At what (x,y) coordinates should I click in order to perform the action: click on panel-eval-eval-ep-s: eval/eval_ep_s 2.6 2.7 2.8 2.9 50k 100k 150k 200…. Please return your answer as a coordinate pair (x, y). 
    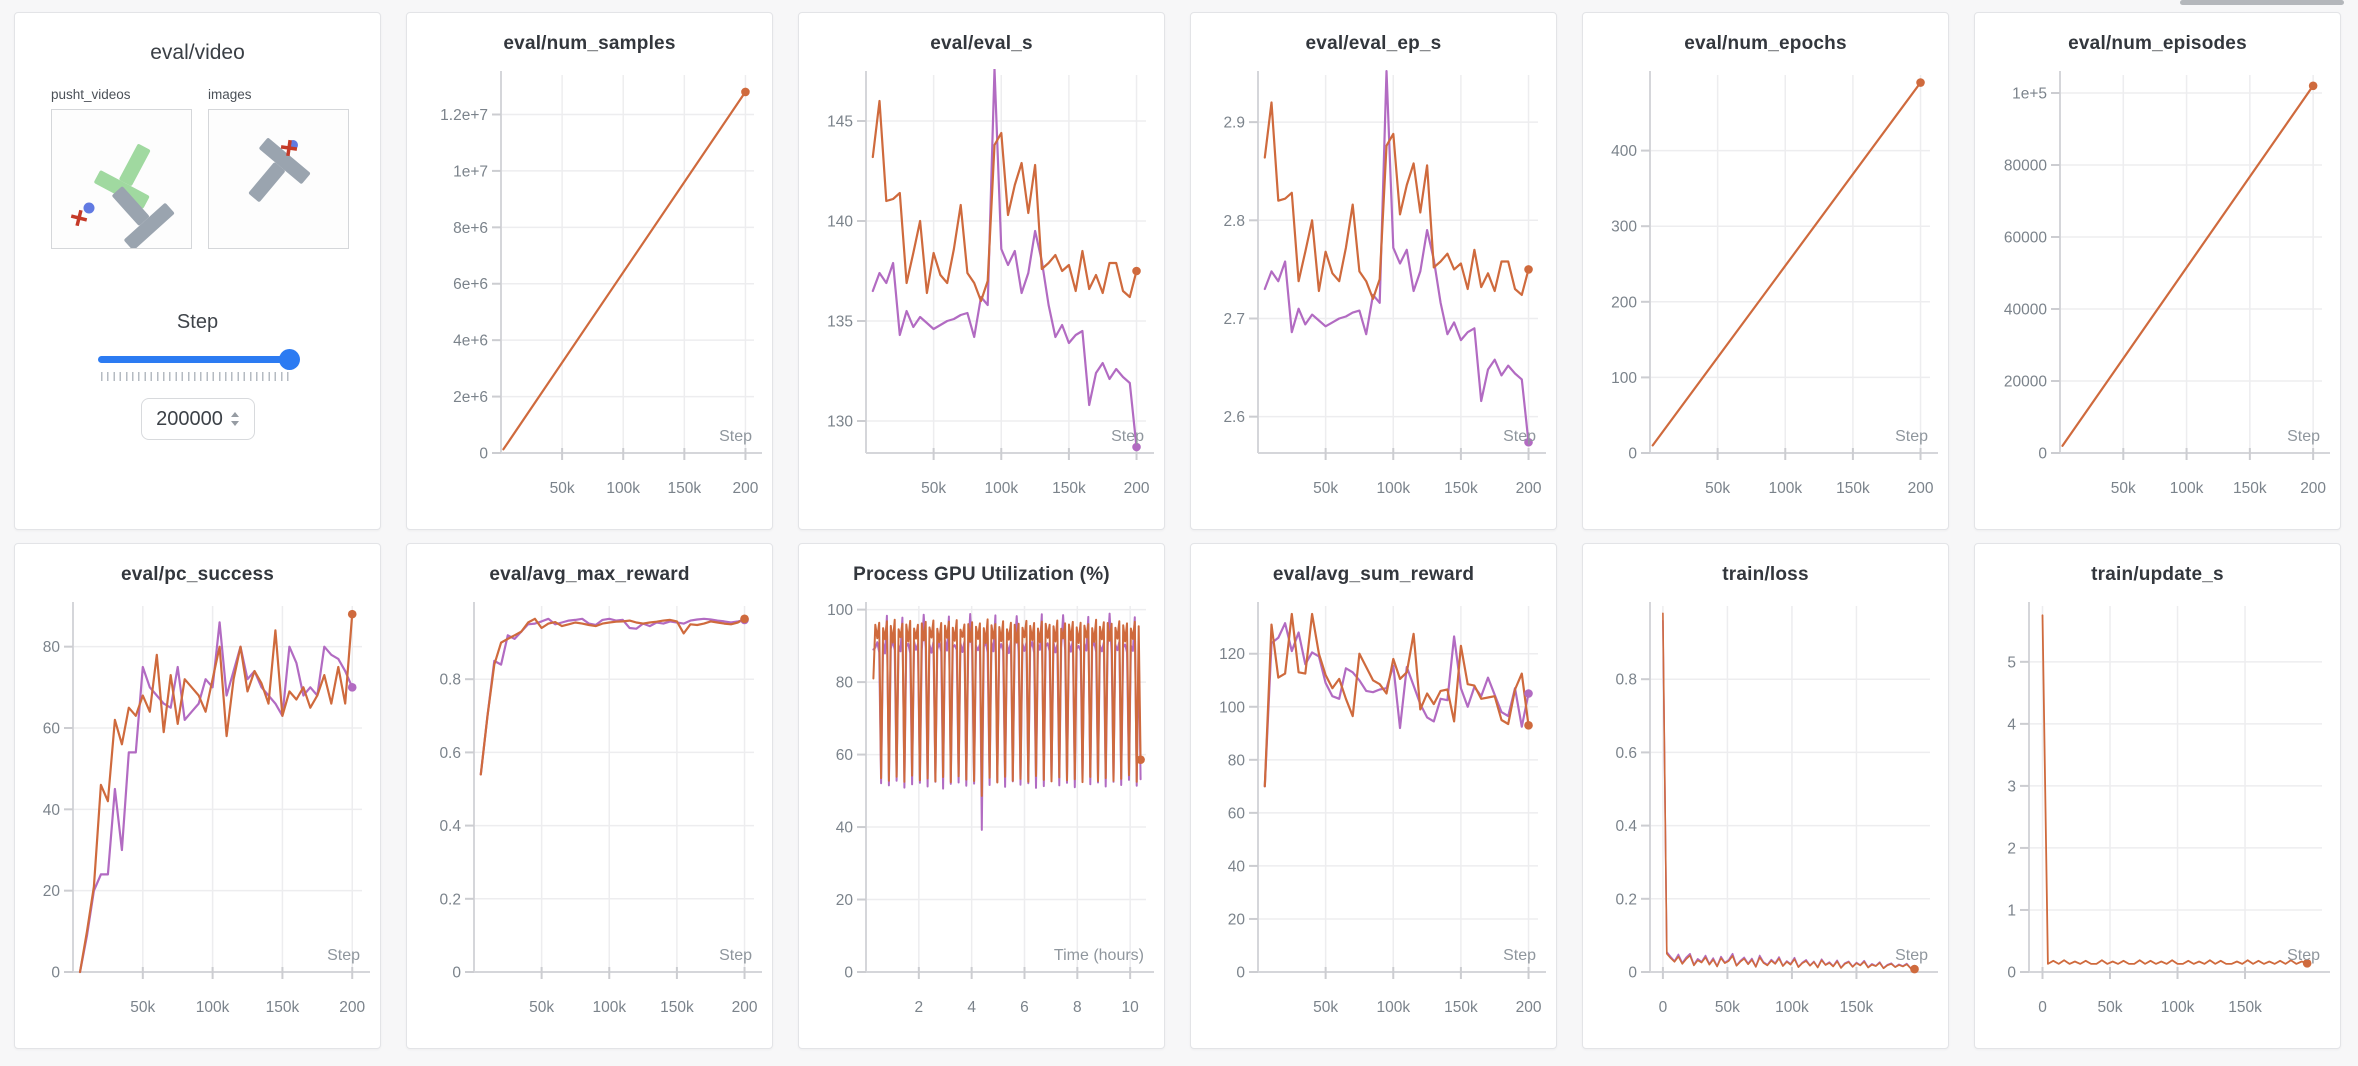
    Looking at the image, I should click on (1373, 271).